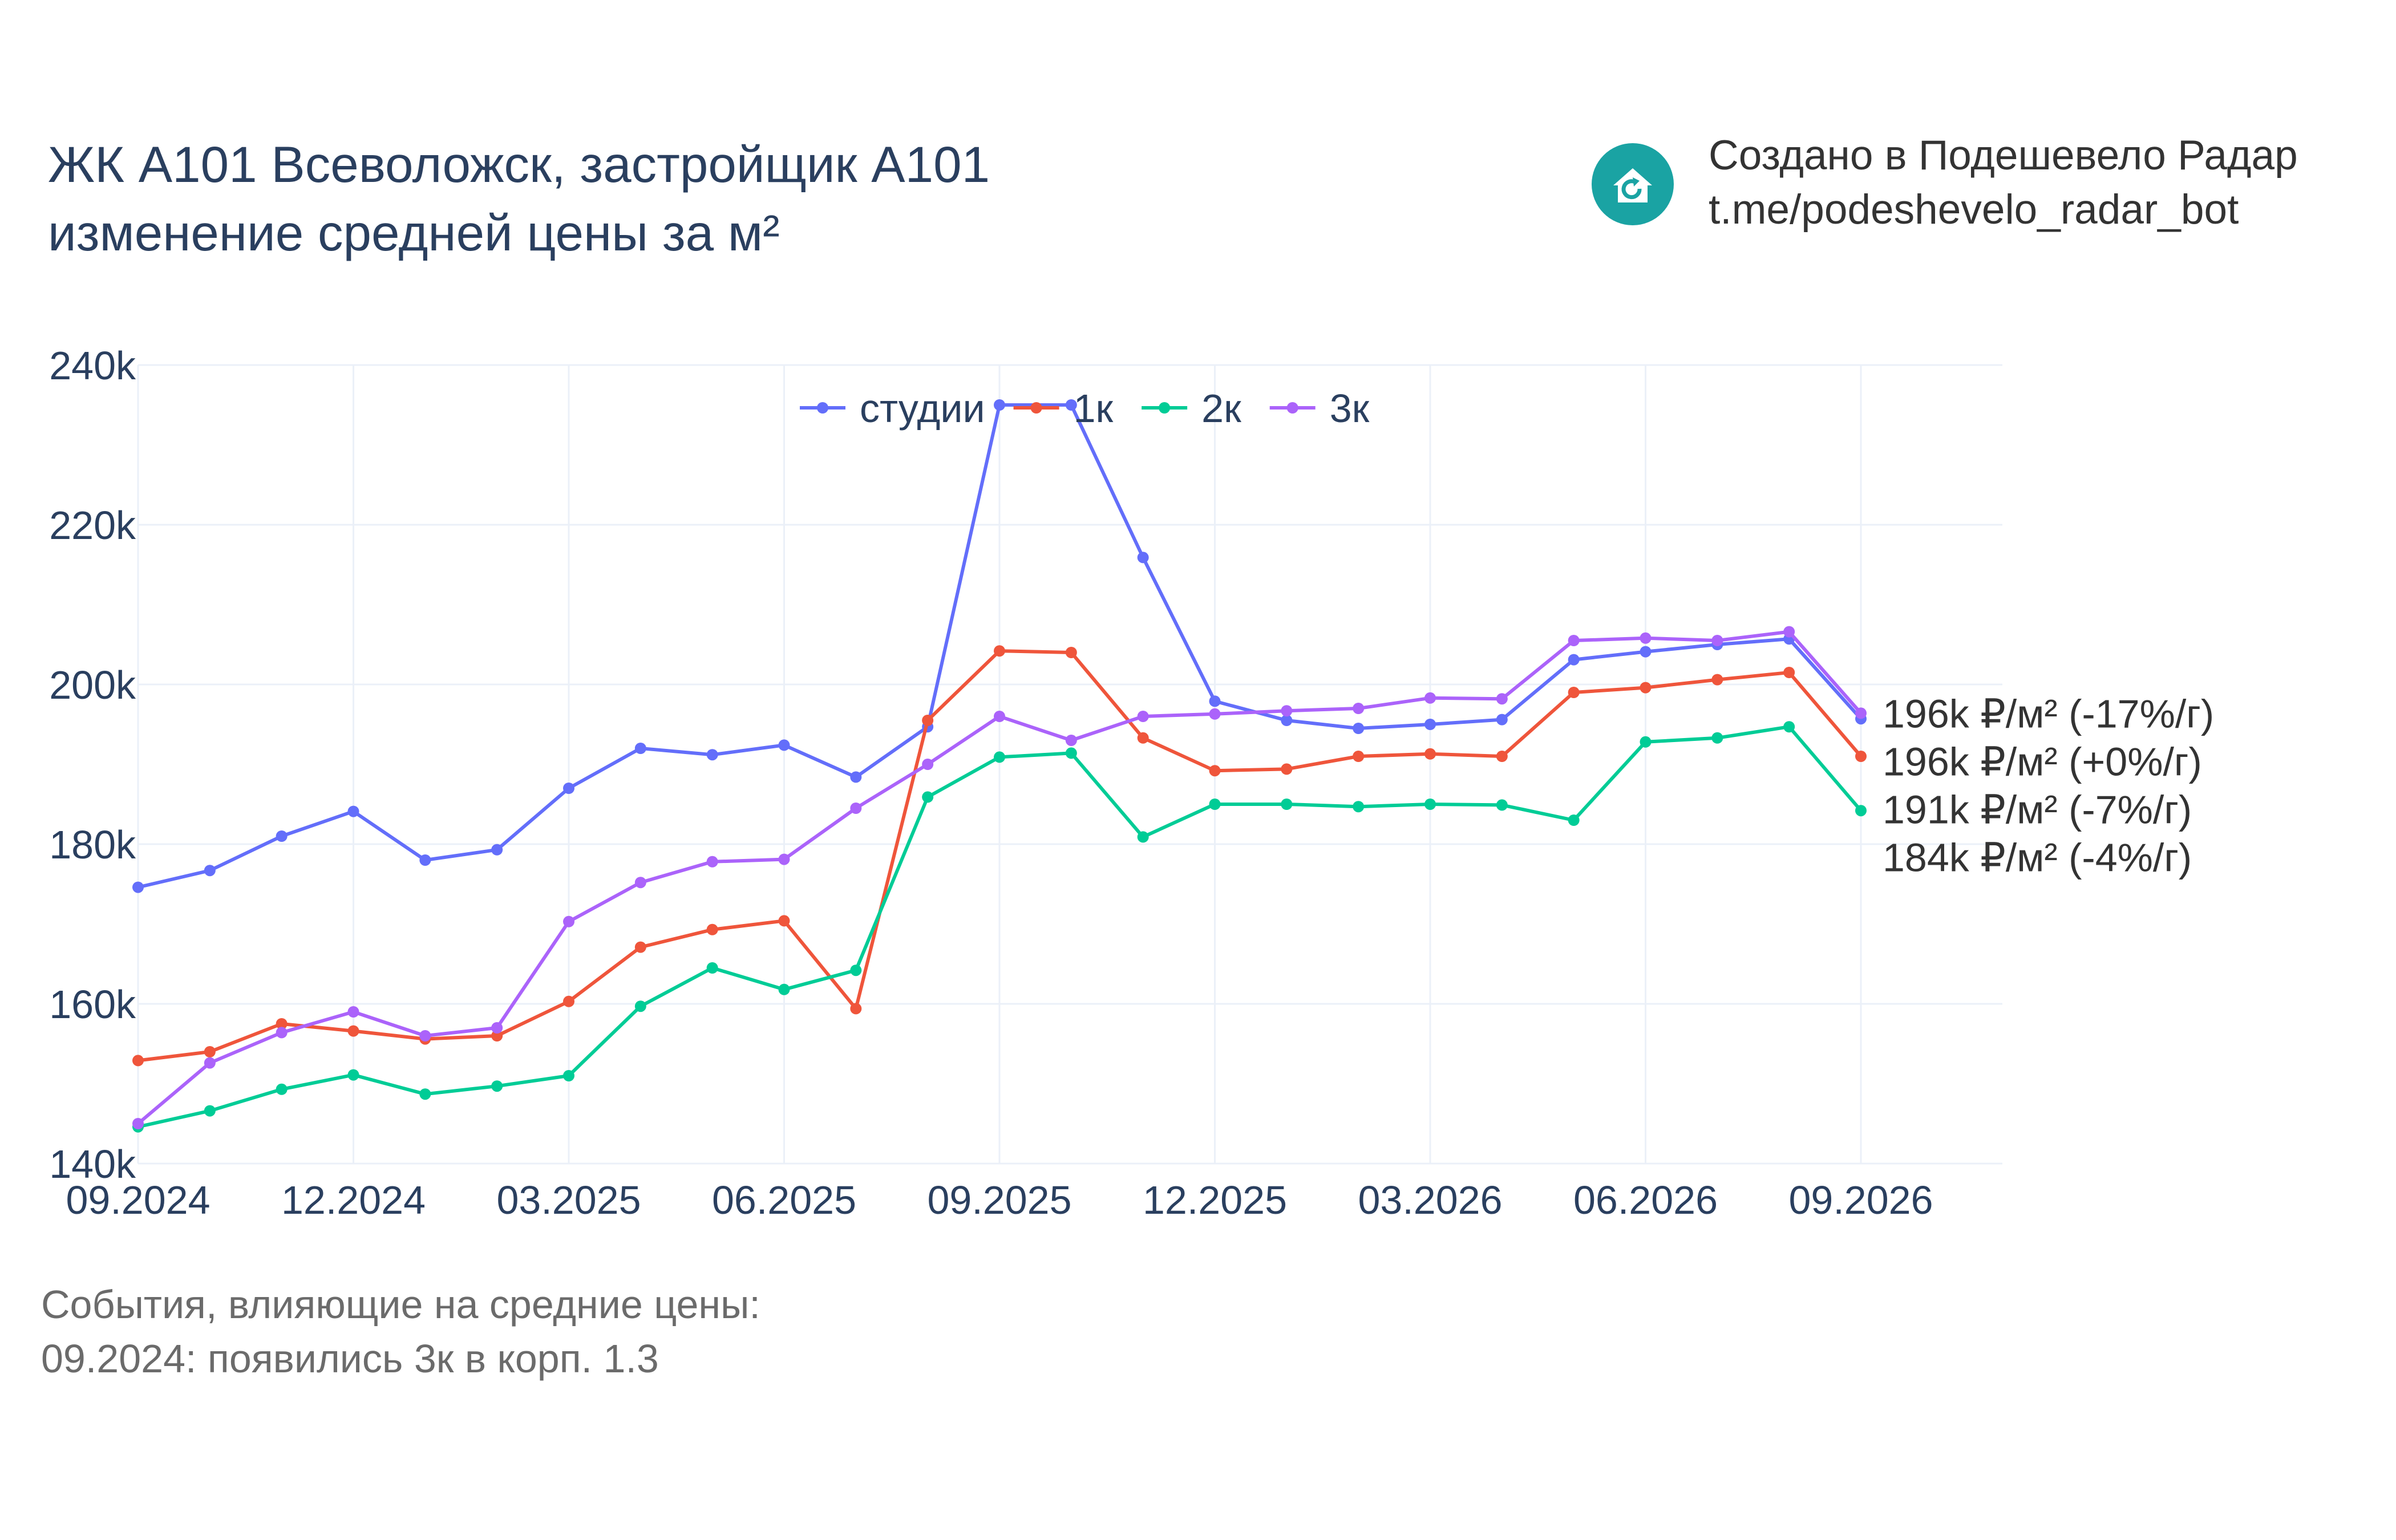  I want to click on house-refresh-icon, so click(1633, 184).